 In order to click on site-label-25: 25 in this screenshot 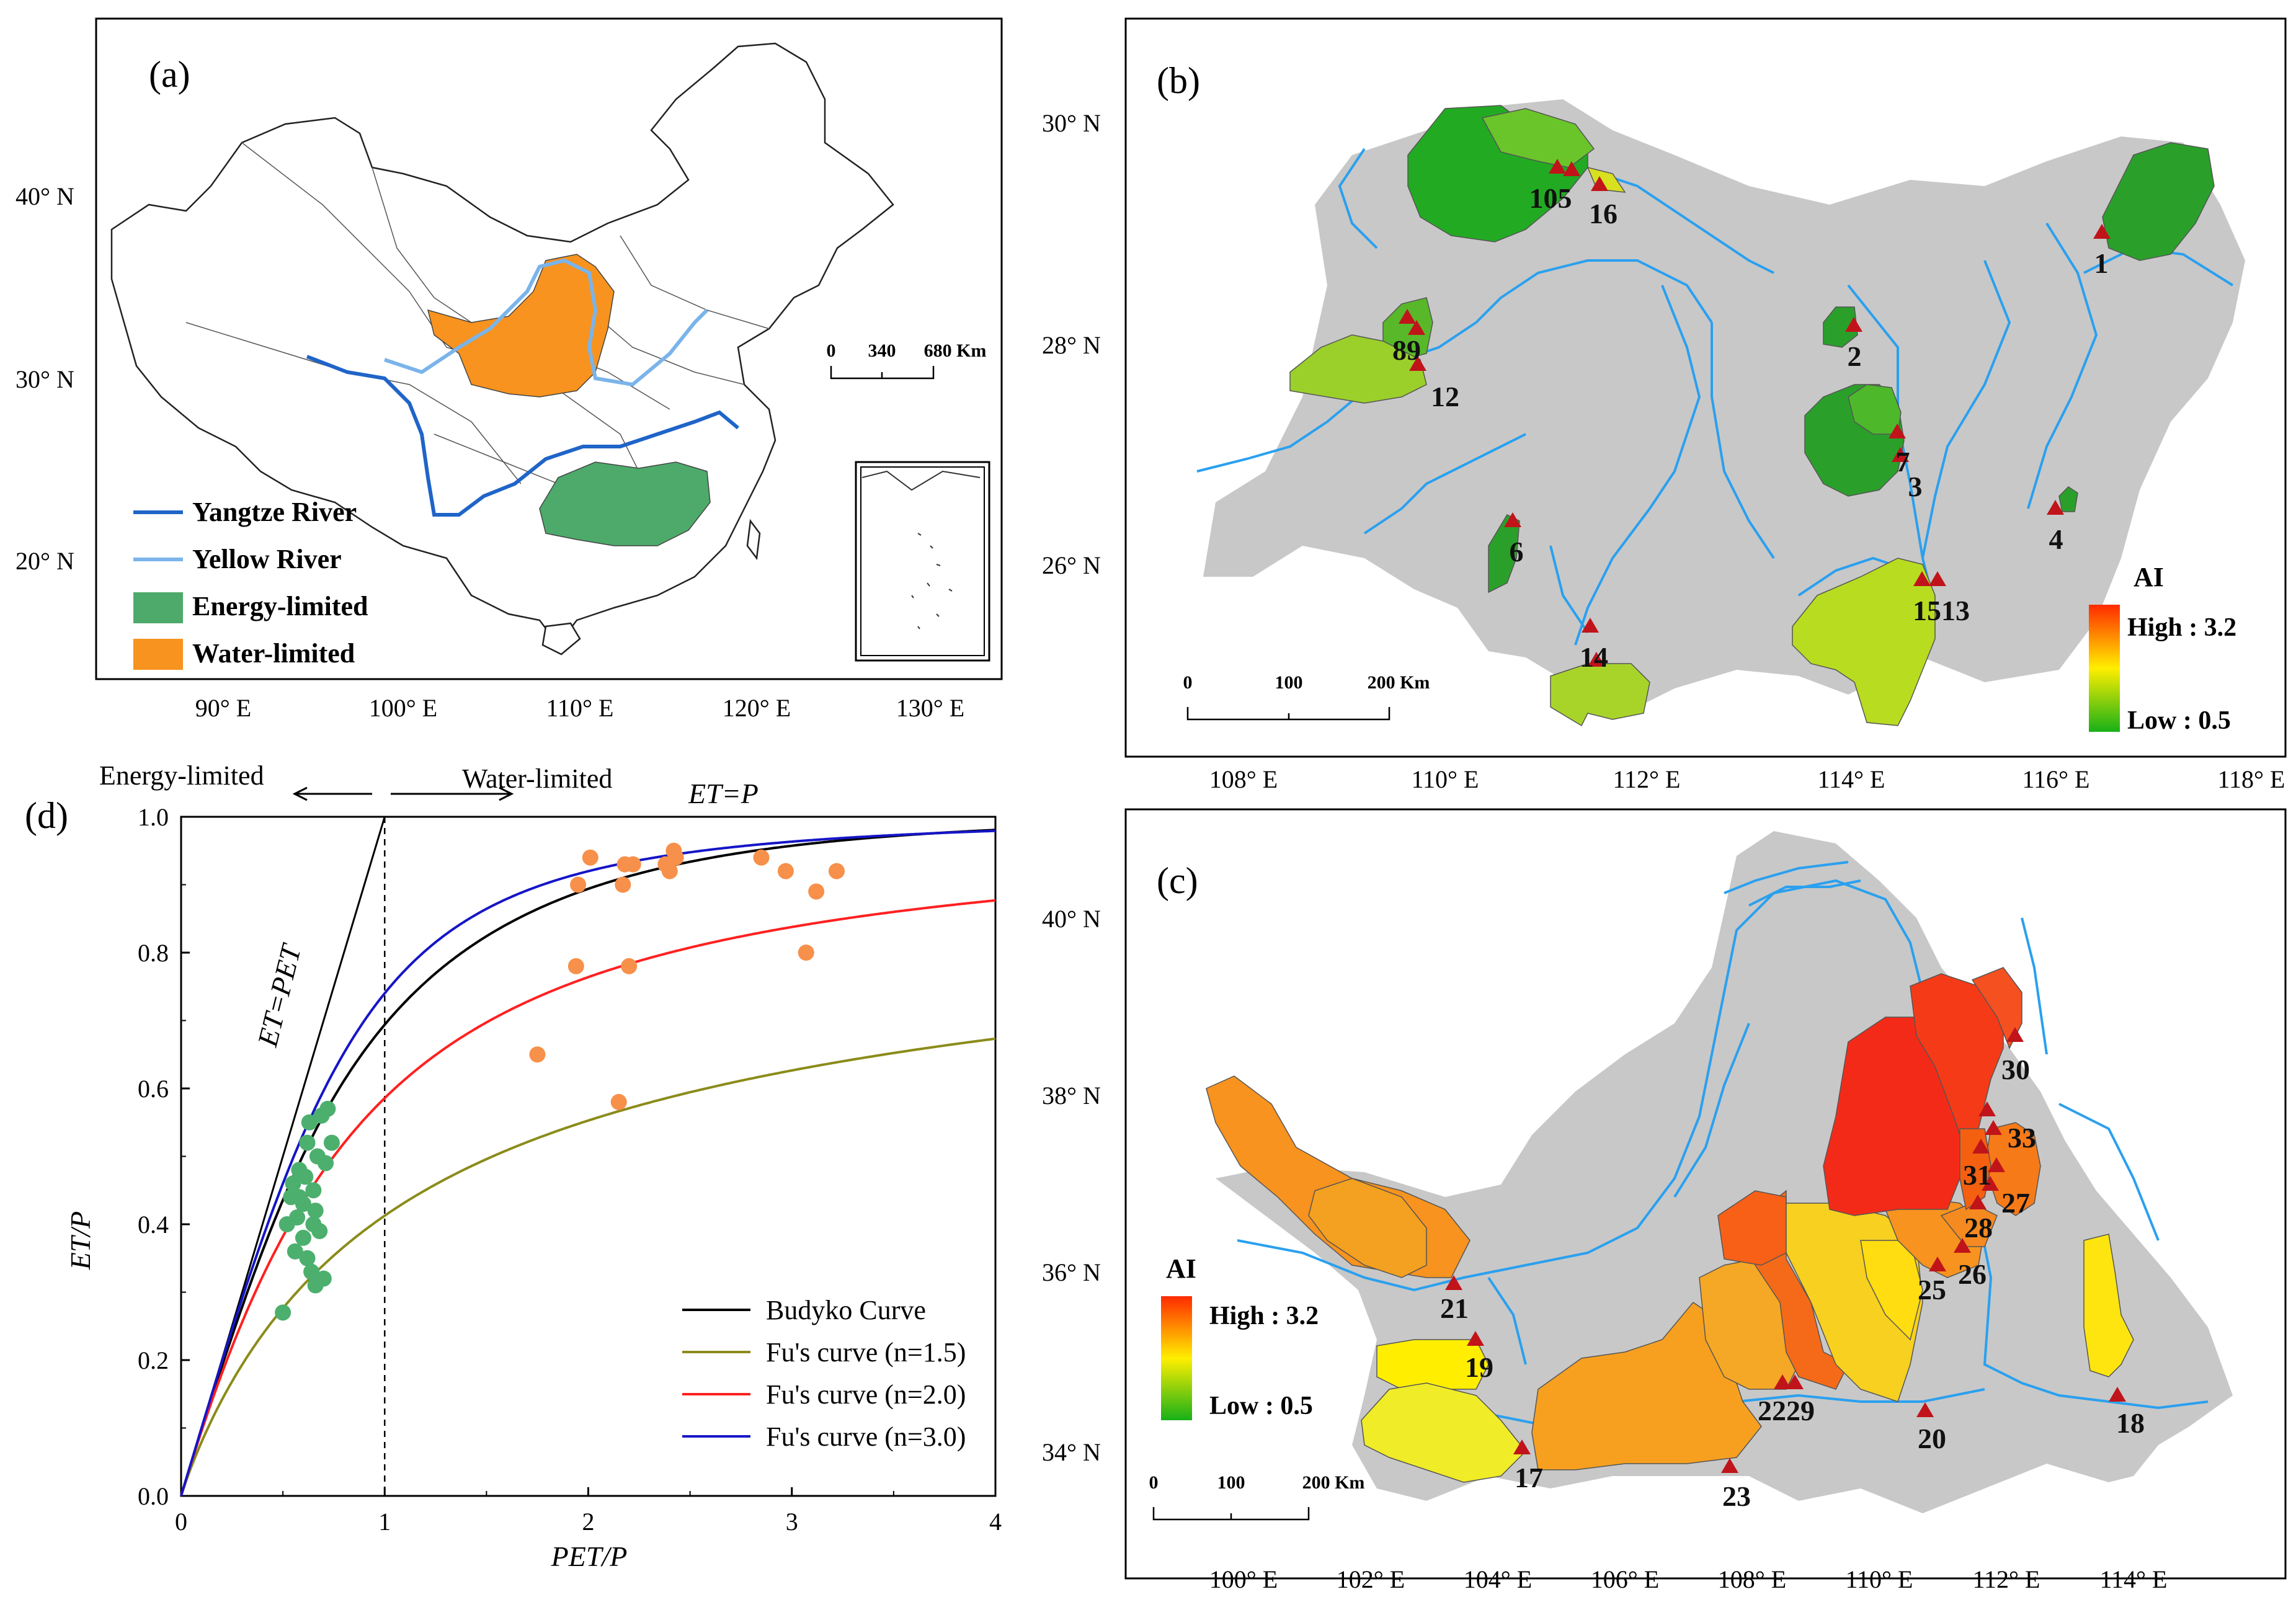, I will do `click(1932, 1290)`.